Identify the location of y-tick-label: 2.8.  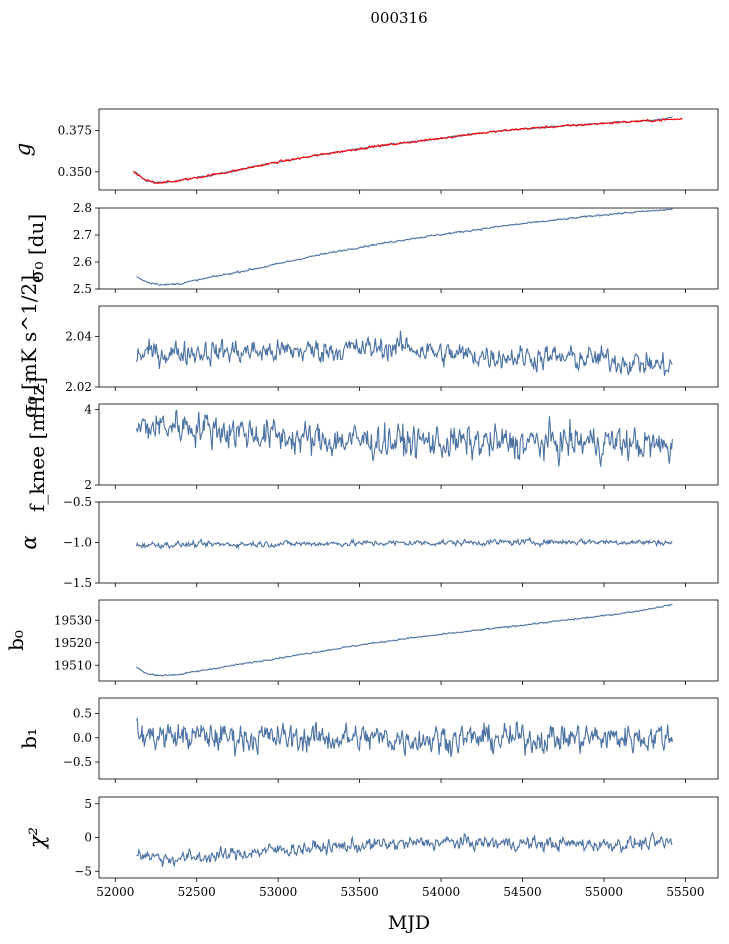
(82, 208).